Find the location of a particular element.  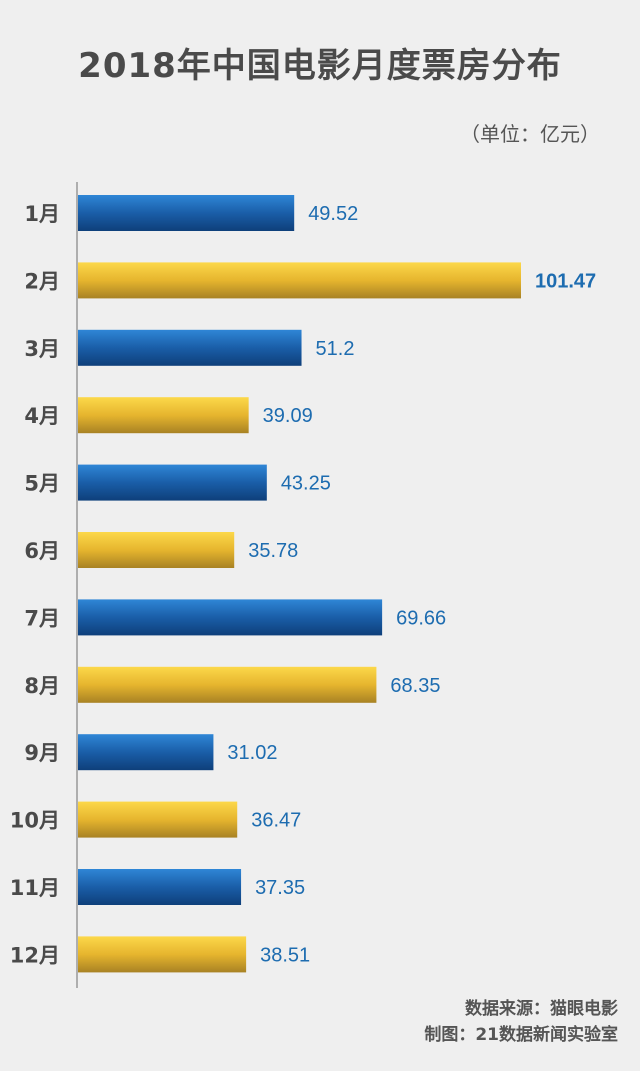

category-label: 3月 is located at coordinates (42, 349).